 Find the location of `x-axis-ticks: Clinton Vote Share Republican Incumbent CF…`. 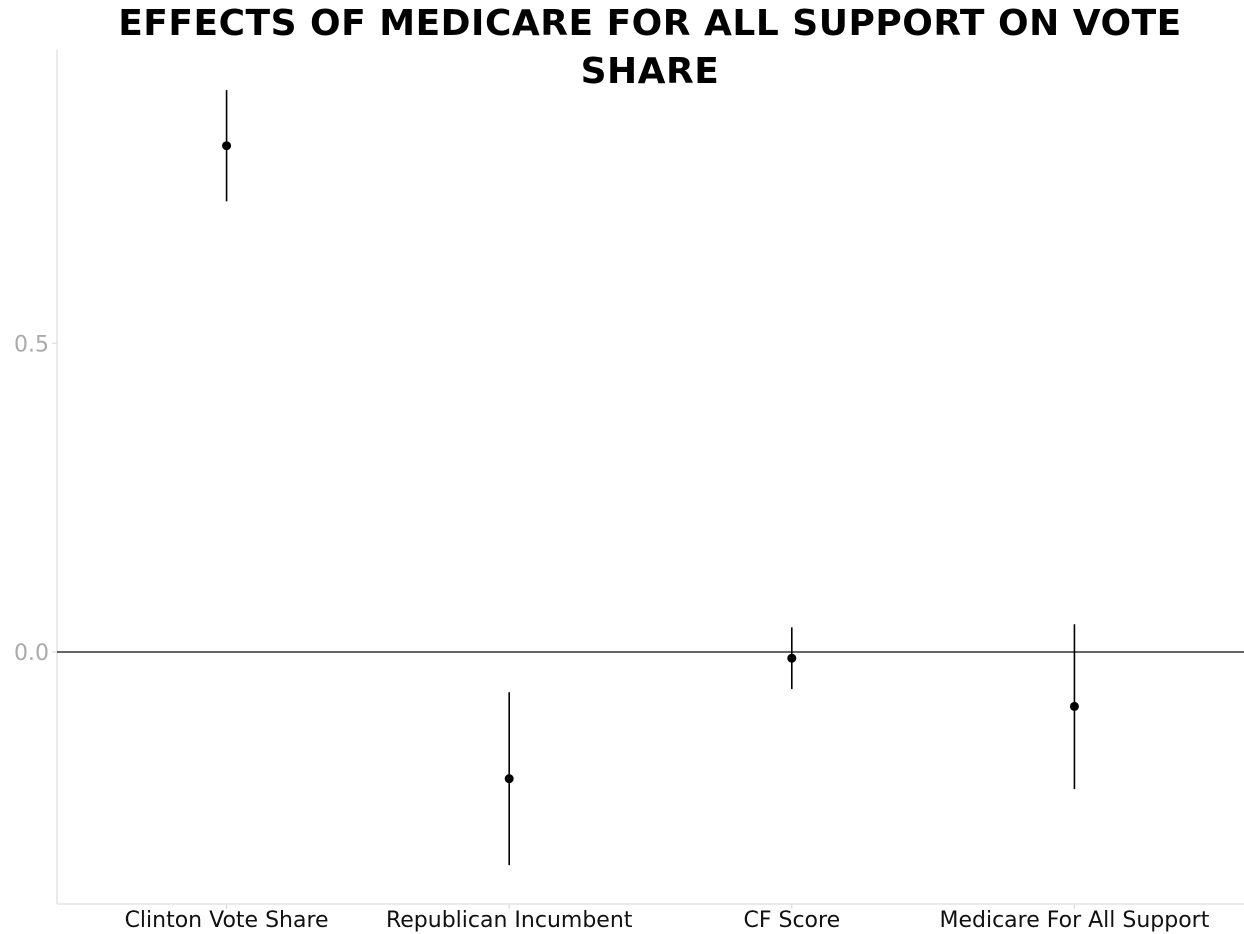

x-axis-ticks: Clinton Vote Share Republican Incumbent CF… is located at coordinates (667, 918).